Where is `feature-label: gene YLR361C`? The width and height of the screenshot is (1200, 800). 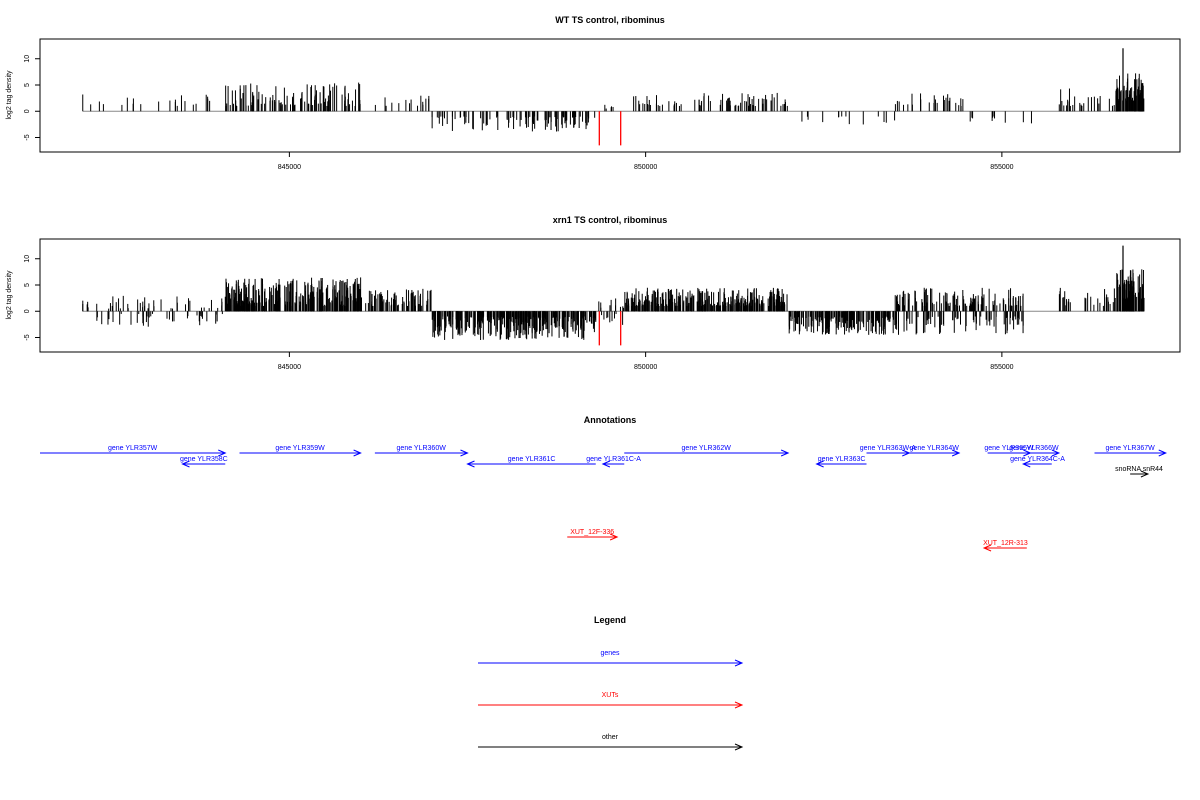 feature-label: gene YLR361C is located at coordinates (532, 459).